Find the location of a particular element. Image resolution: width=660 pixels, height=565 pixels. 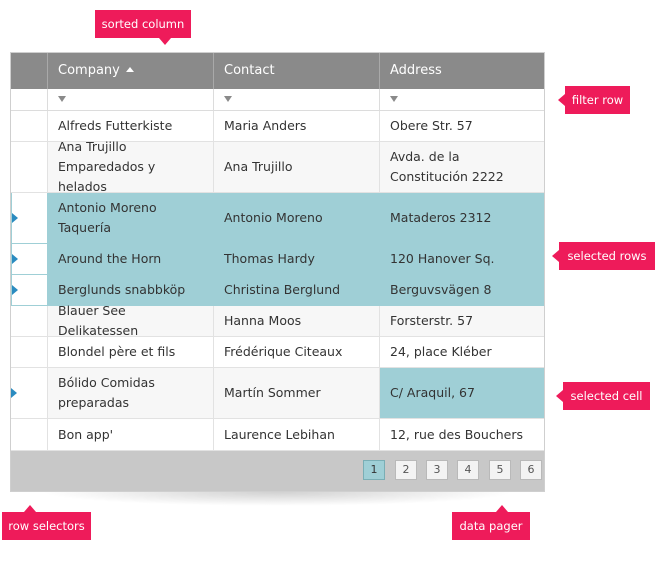

grid-shadow is located at coordinates (277, 499).